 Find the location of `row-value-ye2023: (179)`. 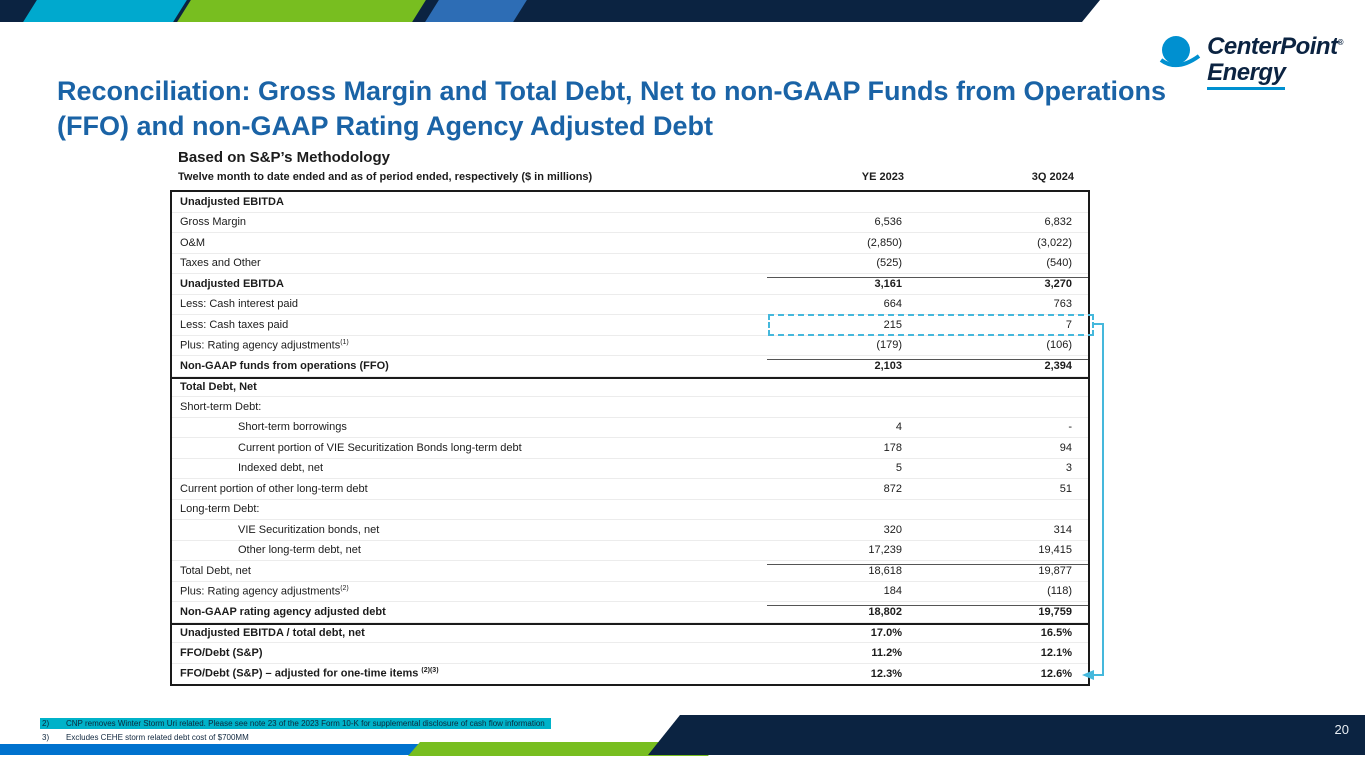

row-value-ye2023: (179) is located at coordinates (889, 345).